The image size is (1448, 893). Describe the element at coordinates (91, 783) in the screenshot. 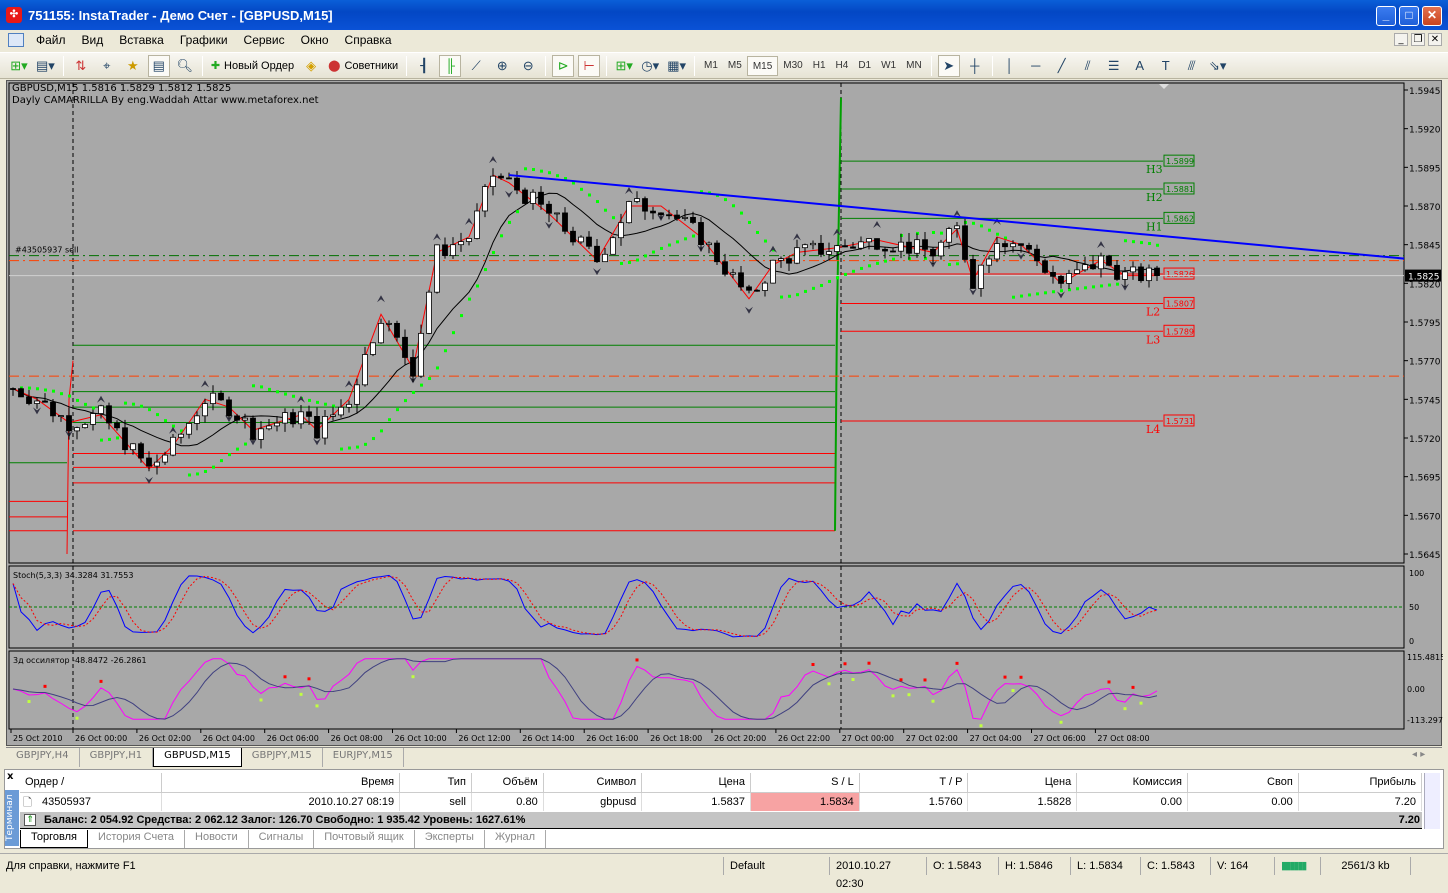

I see `column-header: Ордер /` at that location.